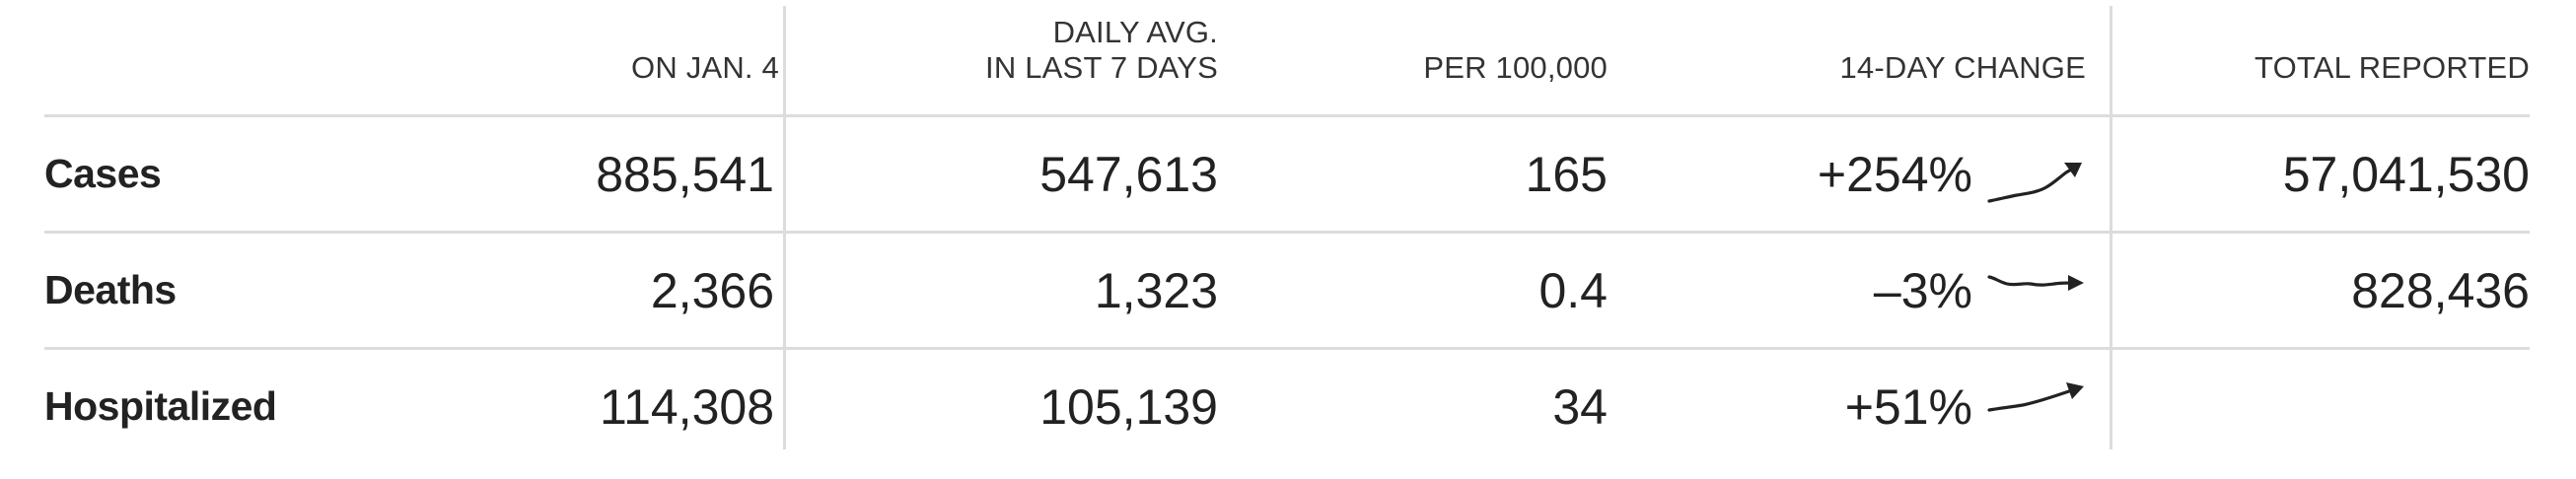 The height and width of the screenshot is (479, 2576). I want to click on cell-14-day-change: +51%, so click(1908, 407).